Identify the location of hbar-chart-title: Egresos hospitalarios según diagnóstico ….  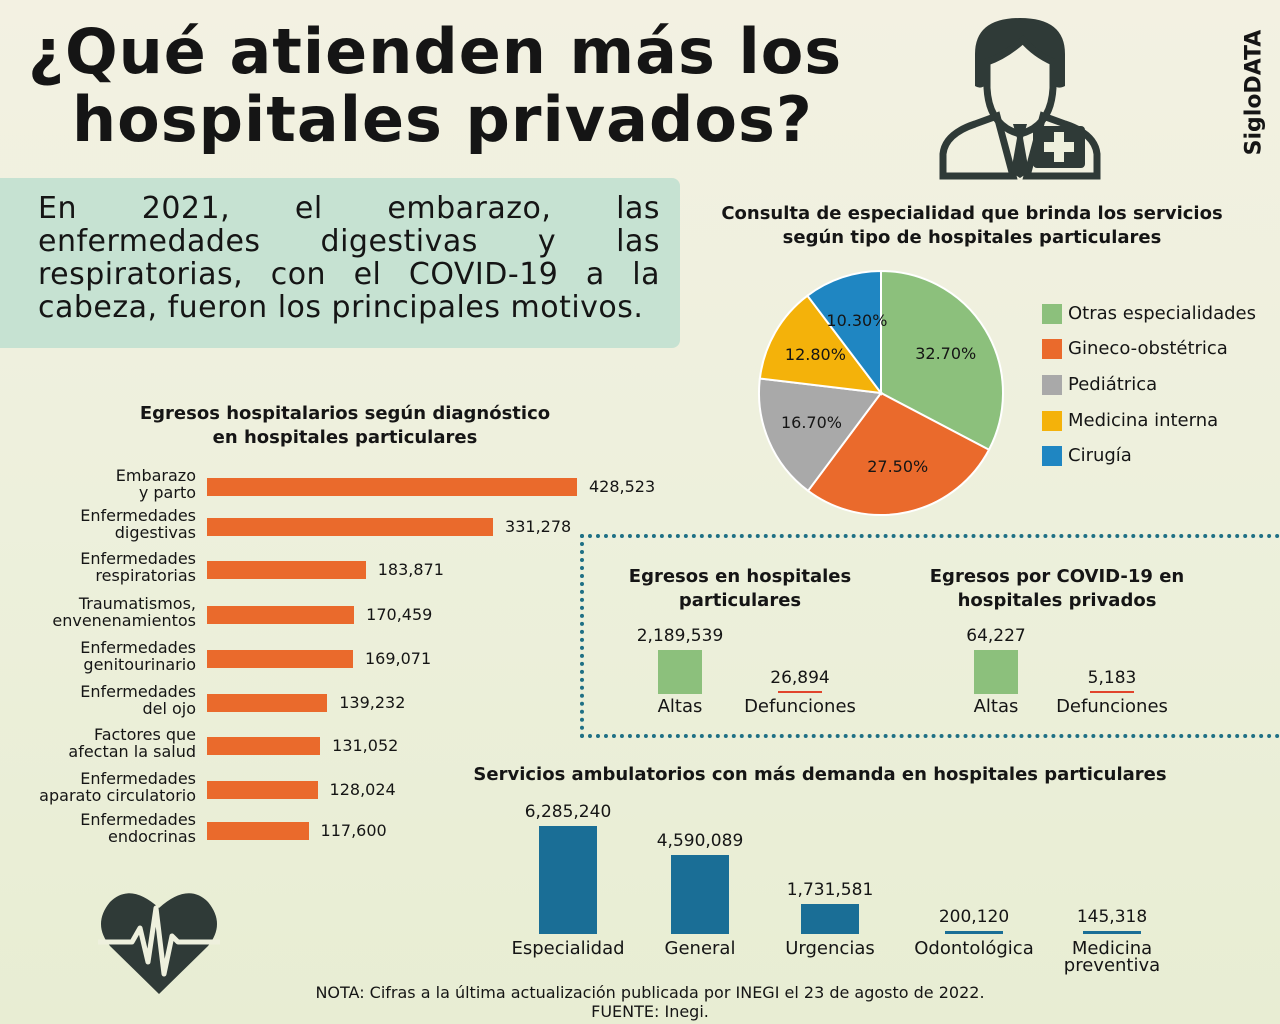
(345, 426).